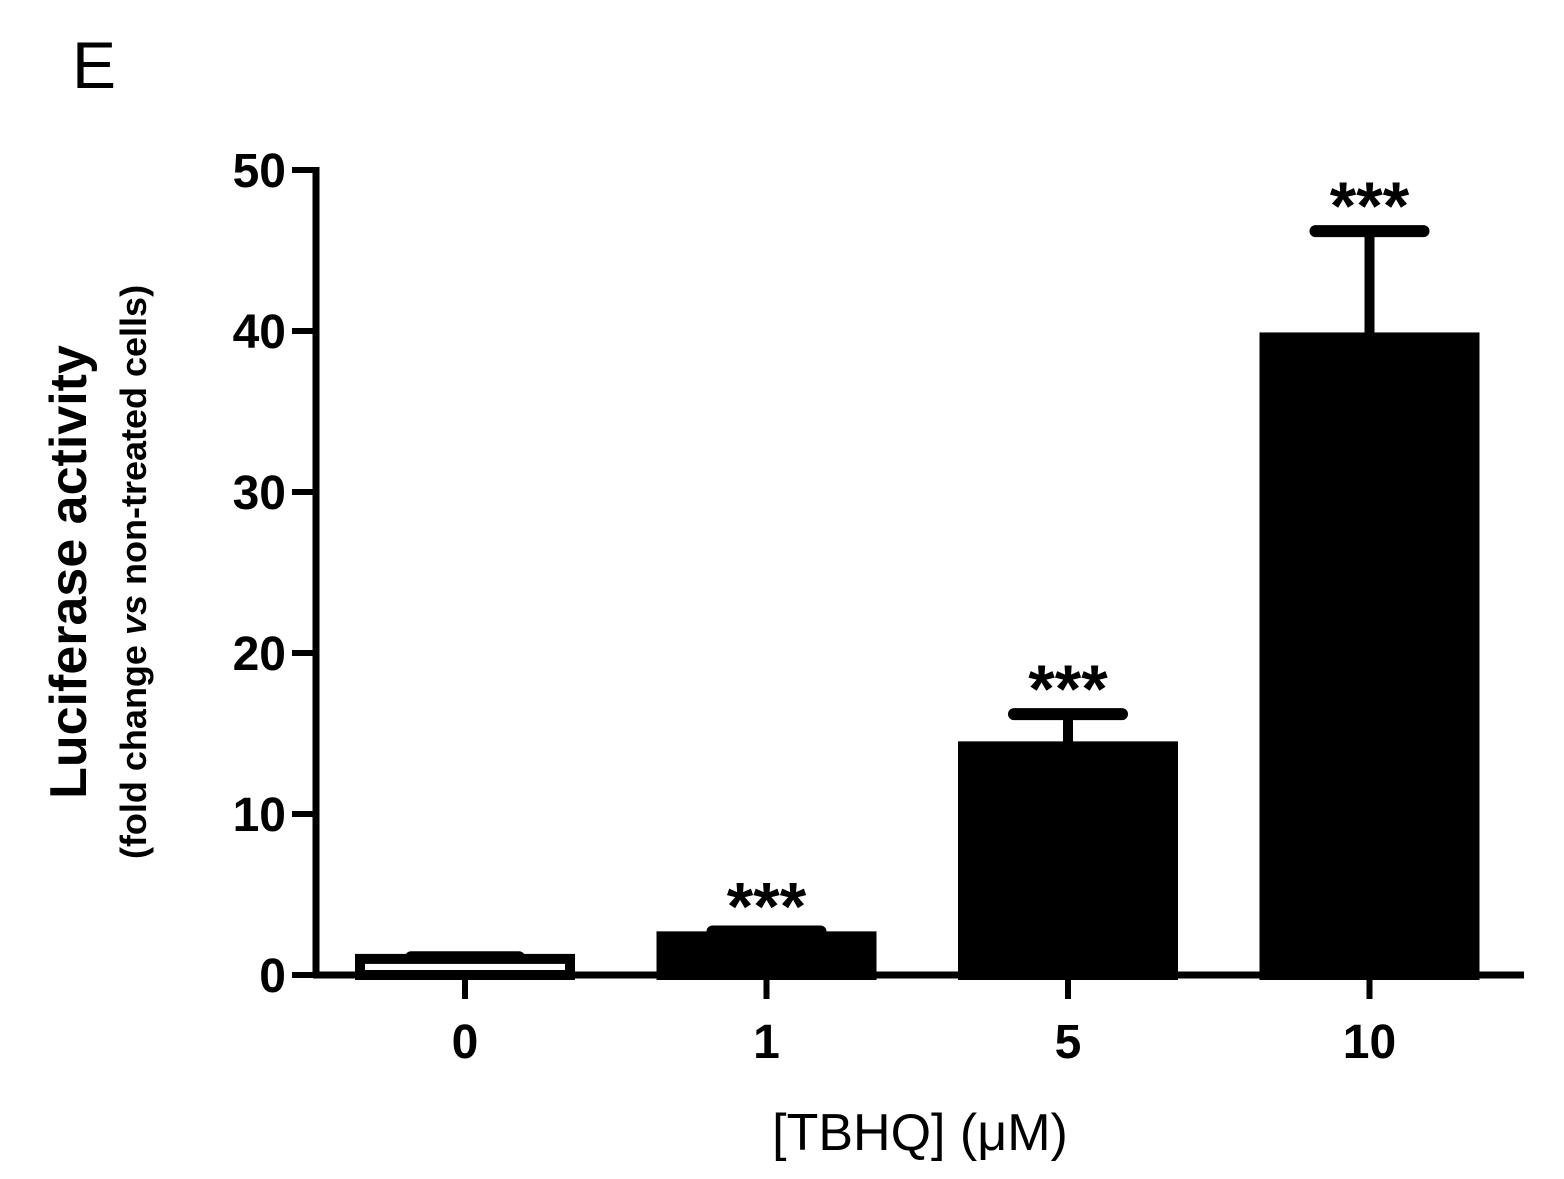  I want to click on y-tick-label-0: 0, so click(272, 976).